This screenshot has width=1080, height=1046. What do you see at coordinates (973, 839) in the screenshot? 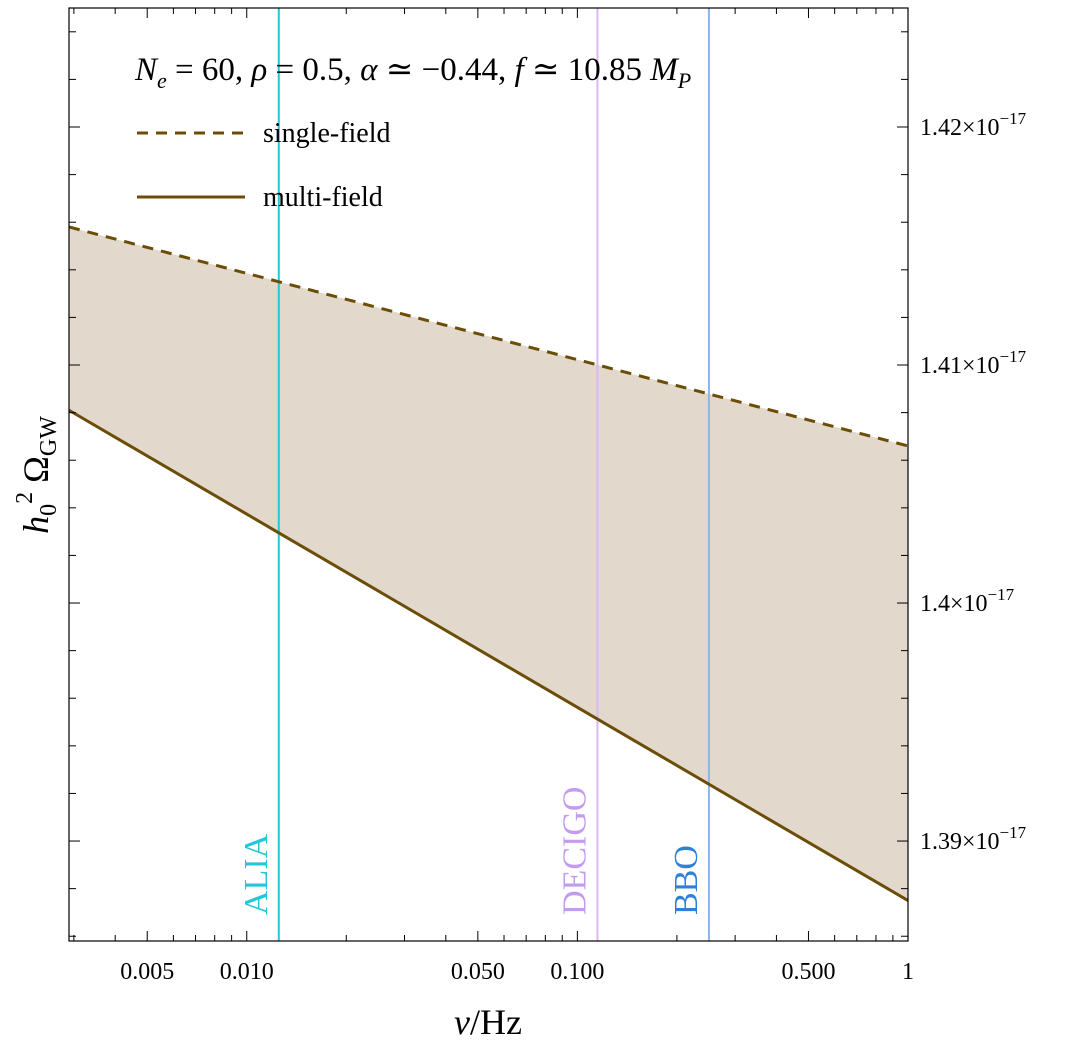
I see `y-tick-label: 1.39×10⁻¹⁷` at bounding box center [973, 839].